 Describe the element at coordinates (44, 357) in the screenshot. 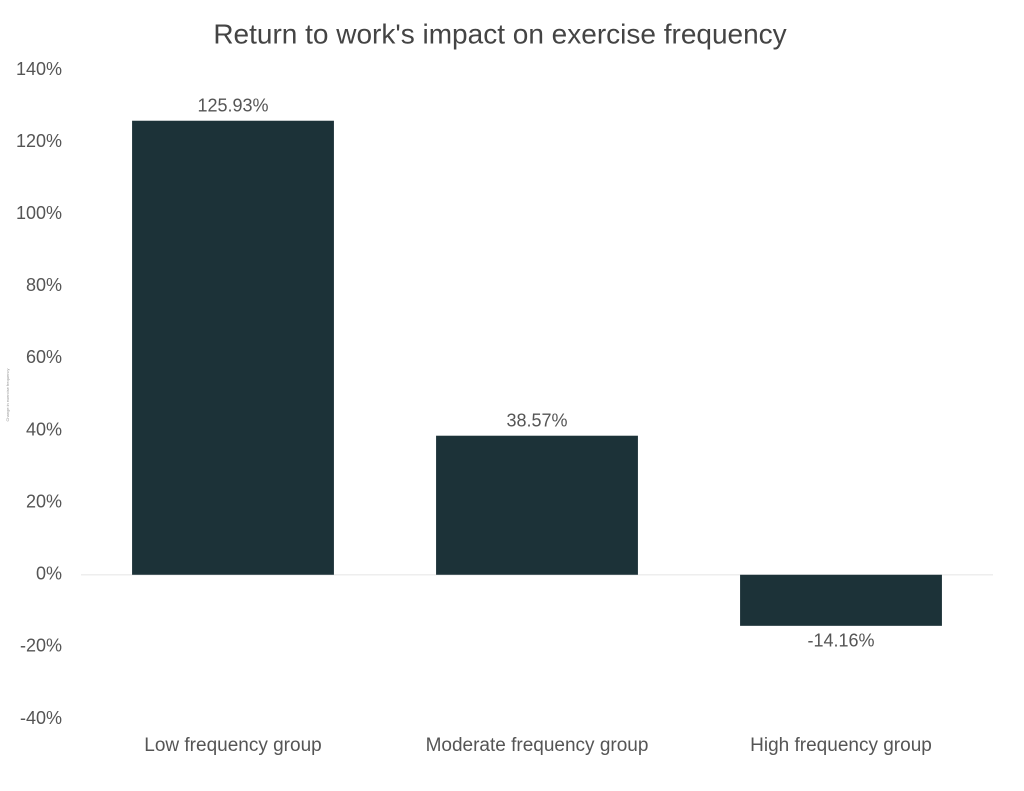

I see `y-tick-label: 60%` at that location.